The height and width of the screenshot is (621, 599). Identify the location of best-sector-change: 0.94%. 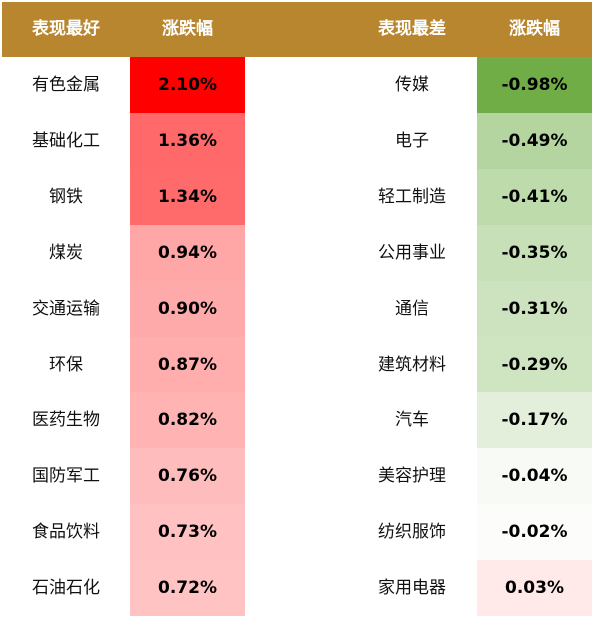
(187, 252).